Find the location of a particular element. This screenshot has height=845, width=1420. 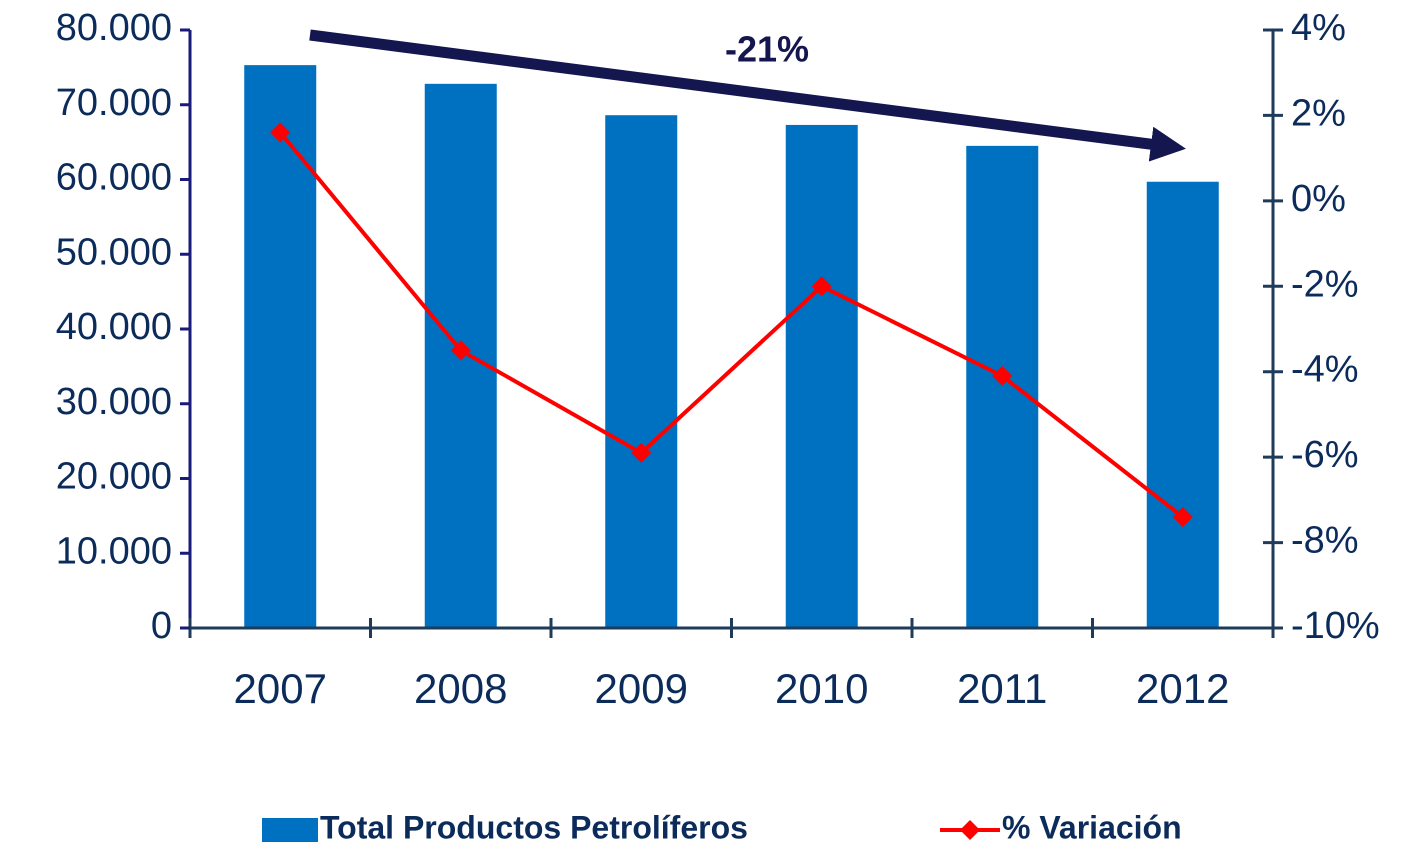

legend-label: Total Productos Petrolíferos is located at coordinates (534, 827).